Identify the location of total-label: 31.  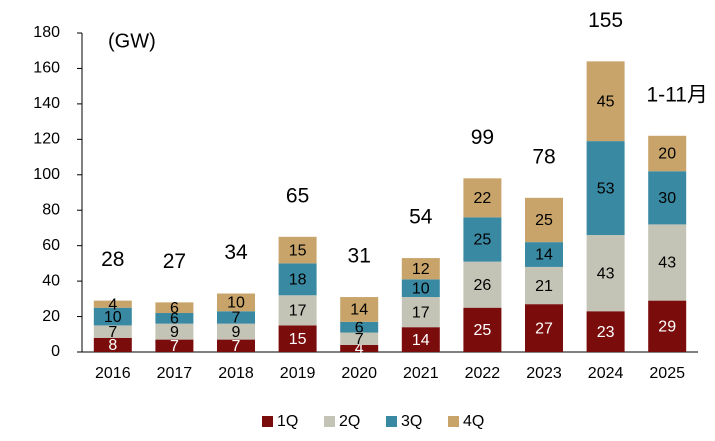
(359, 256).